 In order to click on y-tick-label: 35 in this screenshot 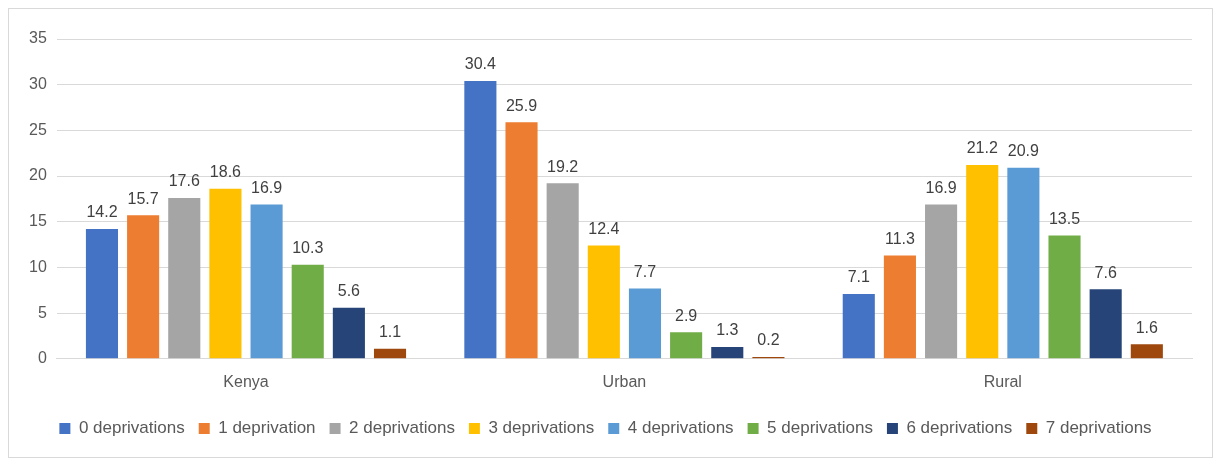, I will do `click(38, 38)`.